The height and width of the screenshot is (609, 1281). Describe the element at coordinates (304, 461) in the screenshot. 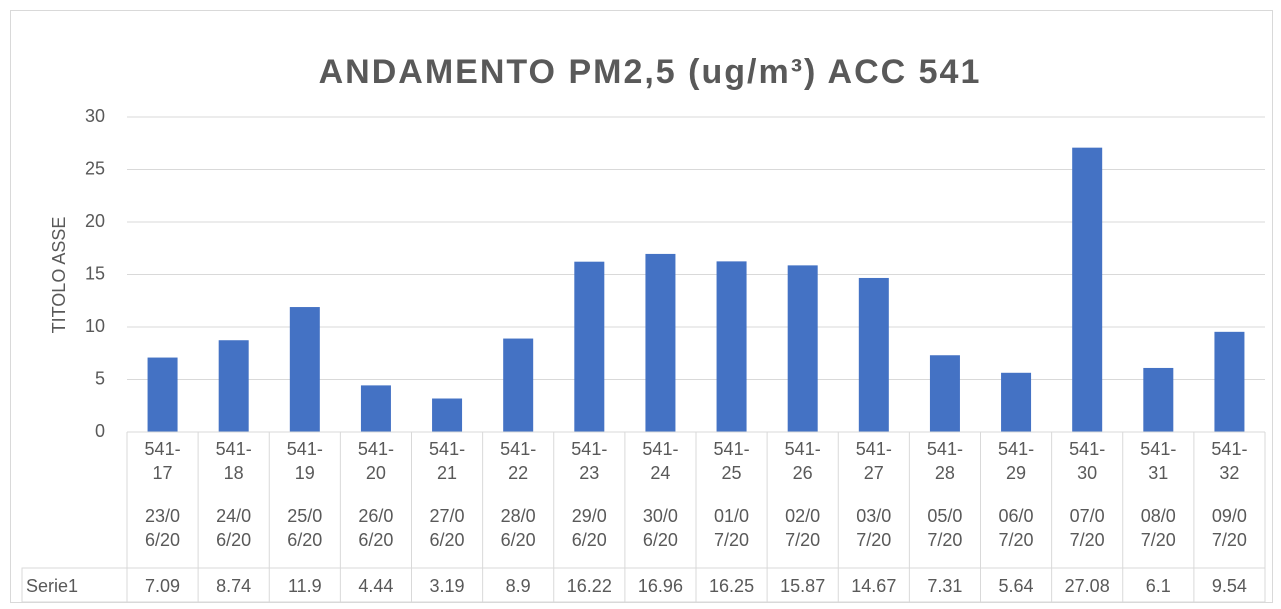

I see `x-category-label: 541-19` at that location.